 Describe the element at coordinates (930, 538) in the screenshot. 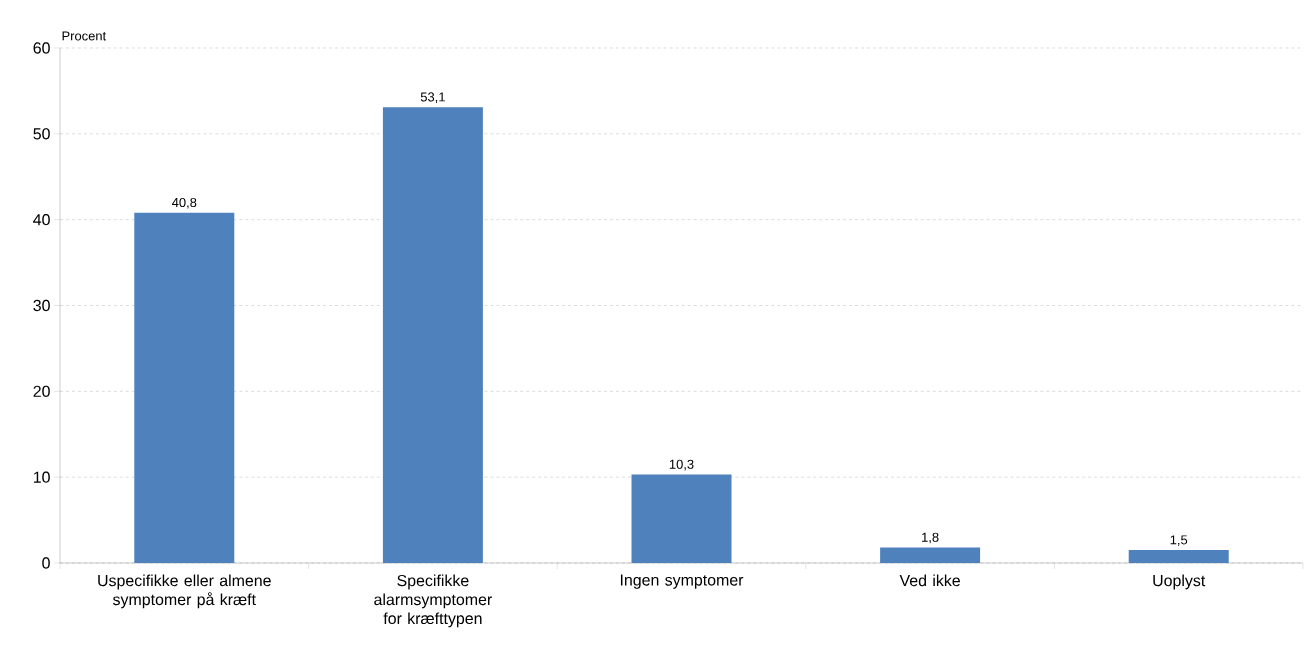

I see `data-label: 1,8` at that location.